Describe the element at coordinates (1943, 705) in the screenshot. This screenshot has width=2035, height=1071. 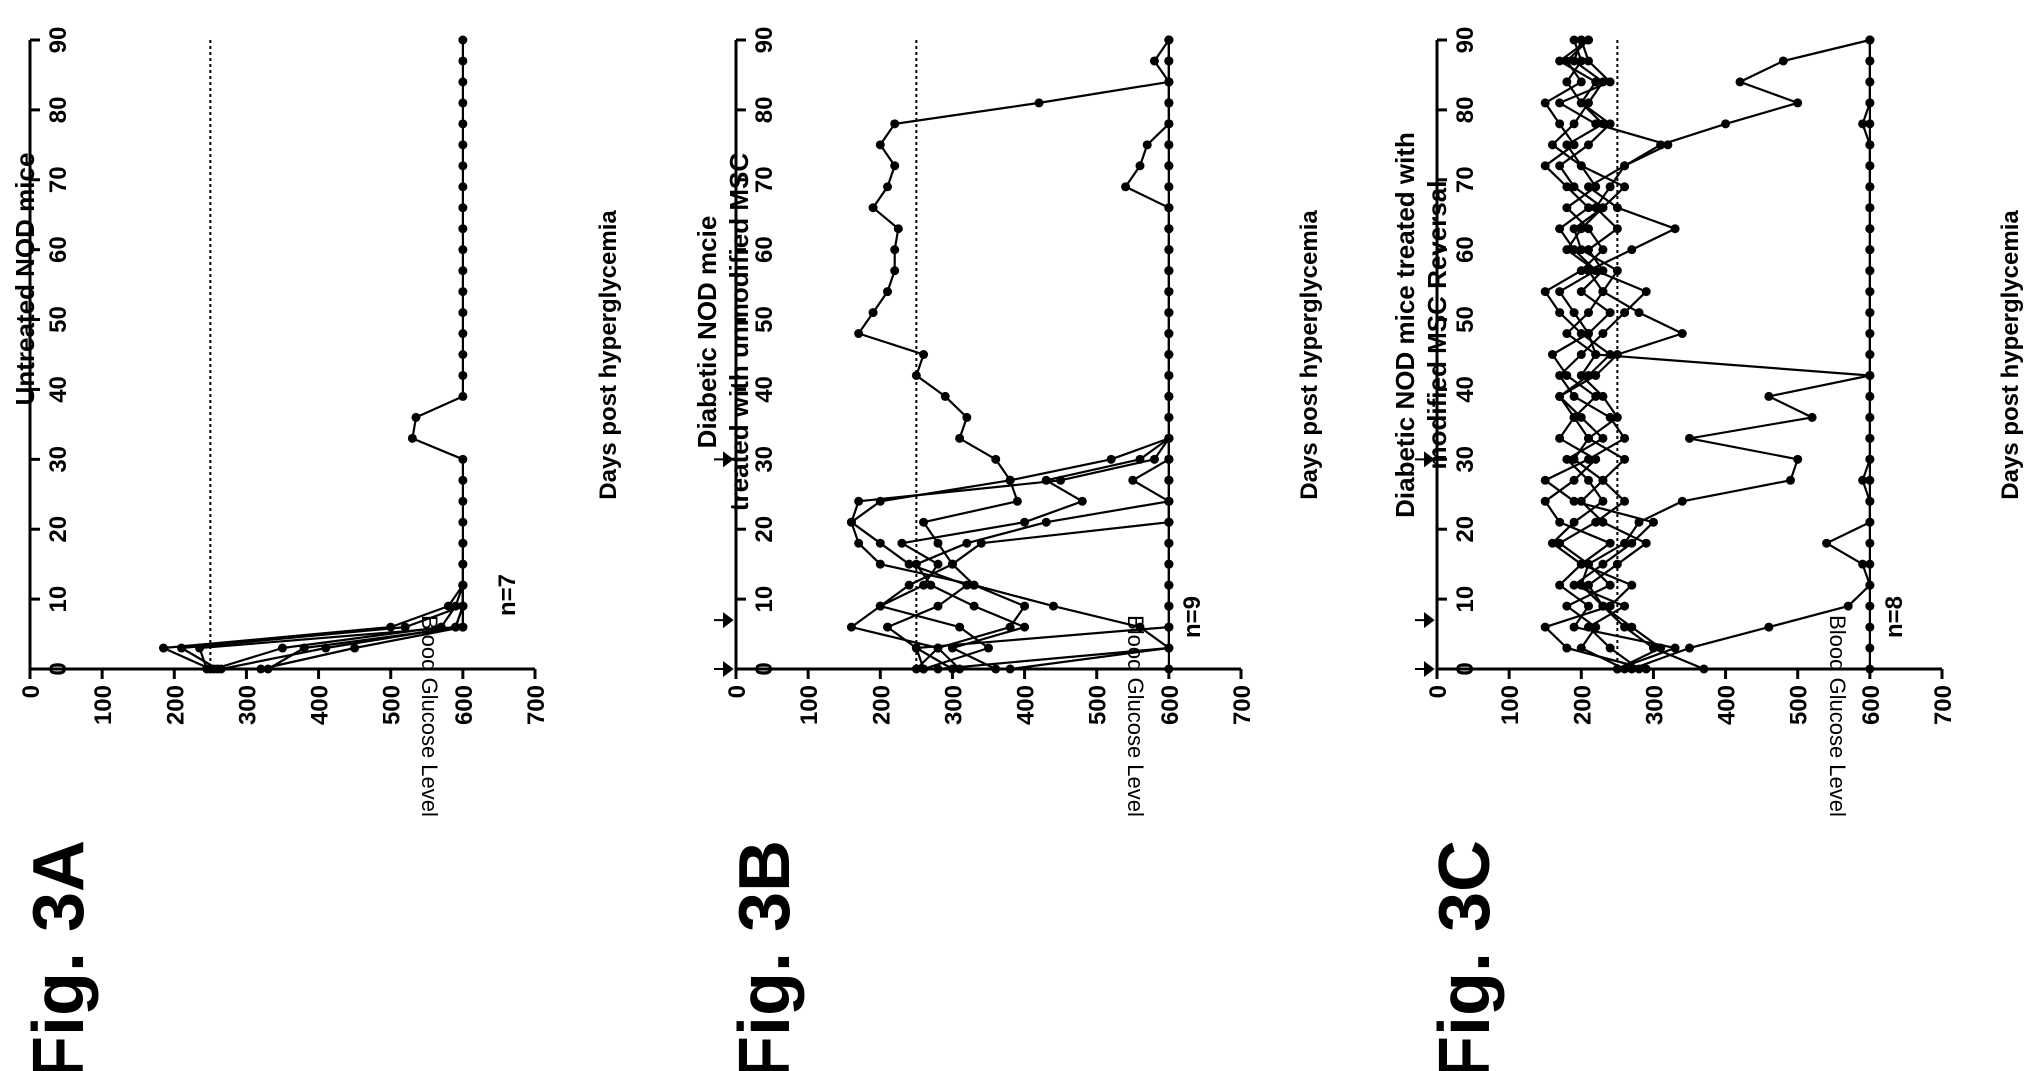
I see `y-tick-label: 700` at that location.